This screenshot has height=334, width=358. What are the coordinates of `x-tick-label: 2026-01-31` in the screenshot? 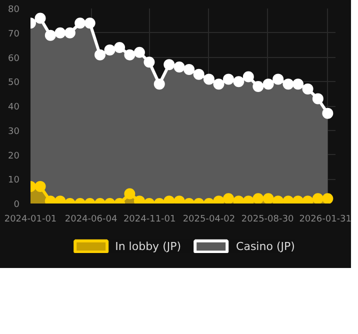 It's located at (325, 219).